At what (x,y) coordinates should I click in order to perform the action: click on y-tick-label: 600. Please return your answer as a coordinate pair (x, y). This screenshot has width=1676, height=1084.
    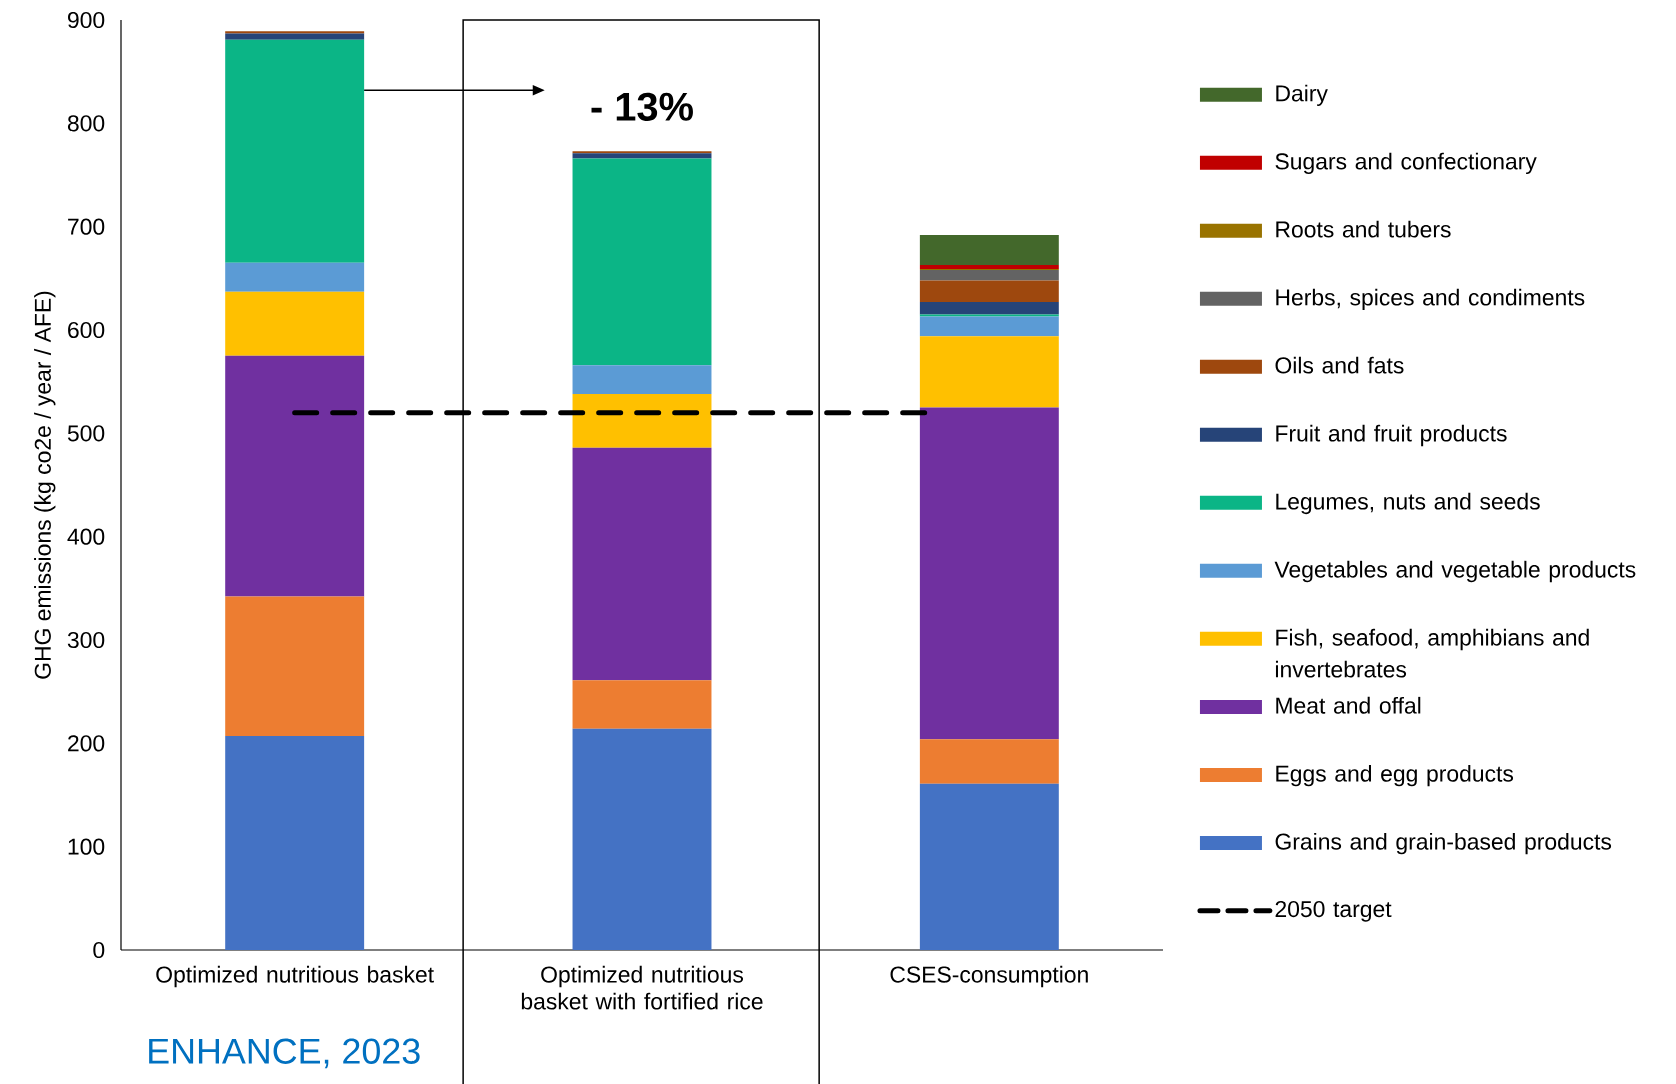
    Looking at the image, I should click on (86, 330).